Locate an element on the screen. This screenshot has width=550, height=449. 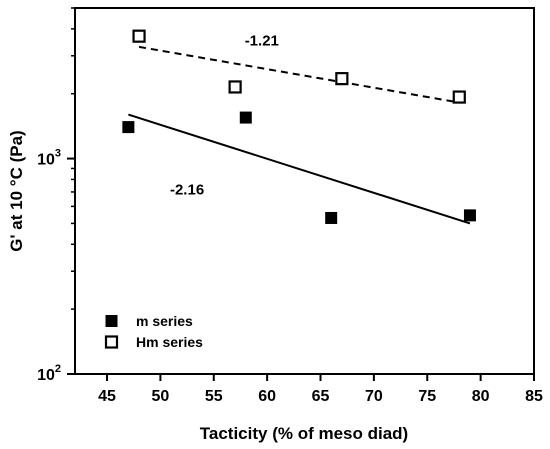
x-tick-label: 65 is located at coordinates (321, 396).